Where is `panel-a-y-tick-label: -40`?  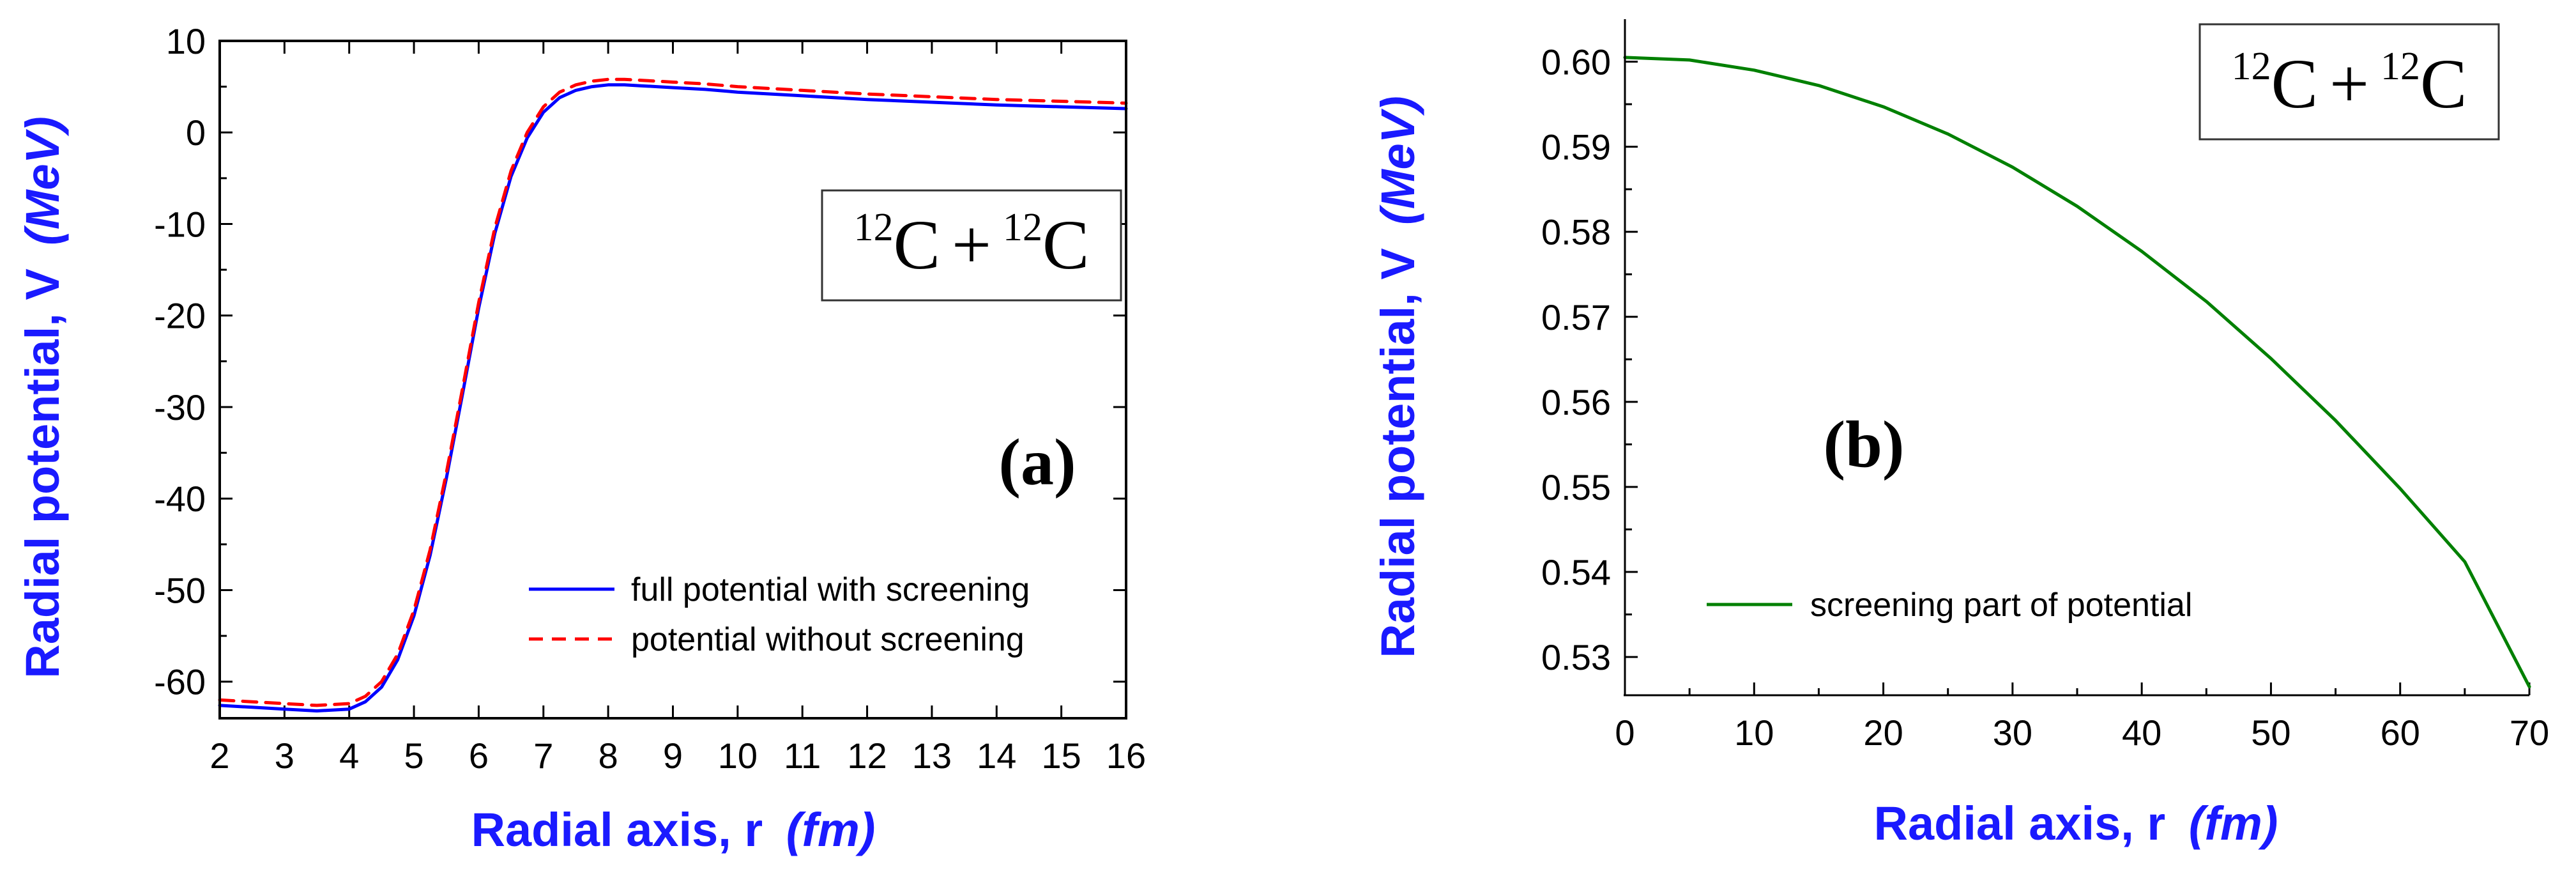 panel-a-y-tick-label: -40 is located at coordinates (180, 499).